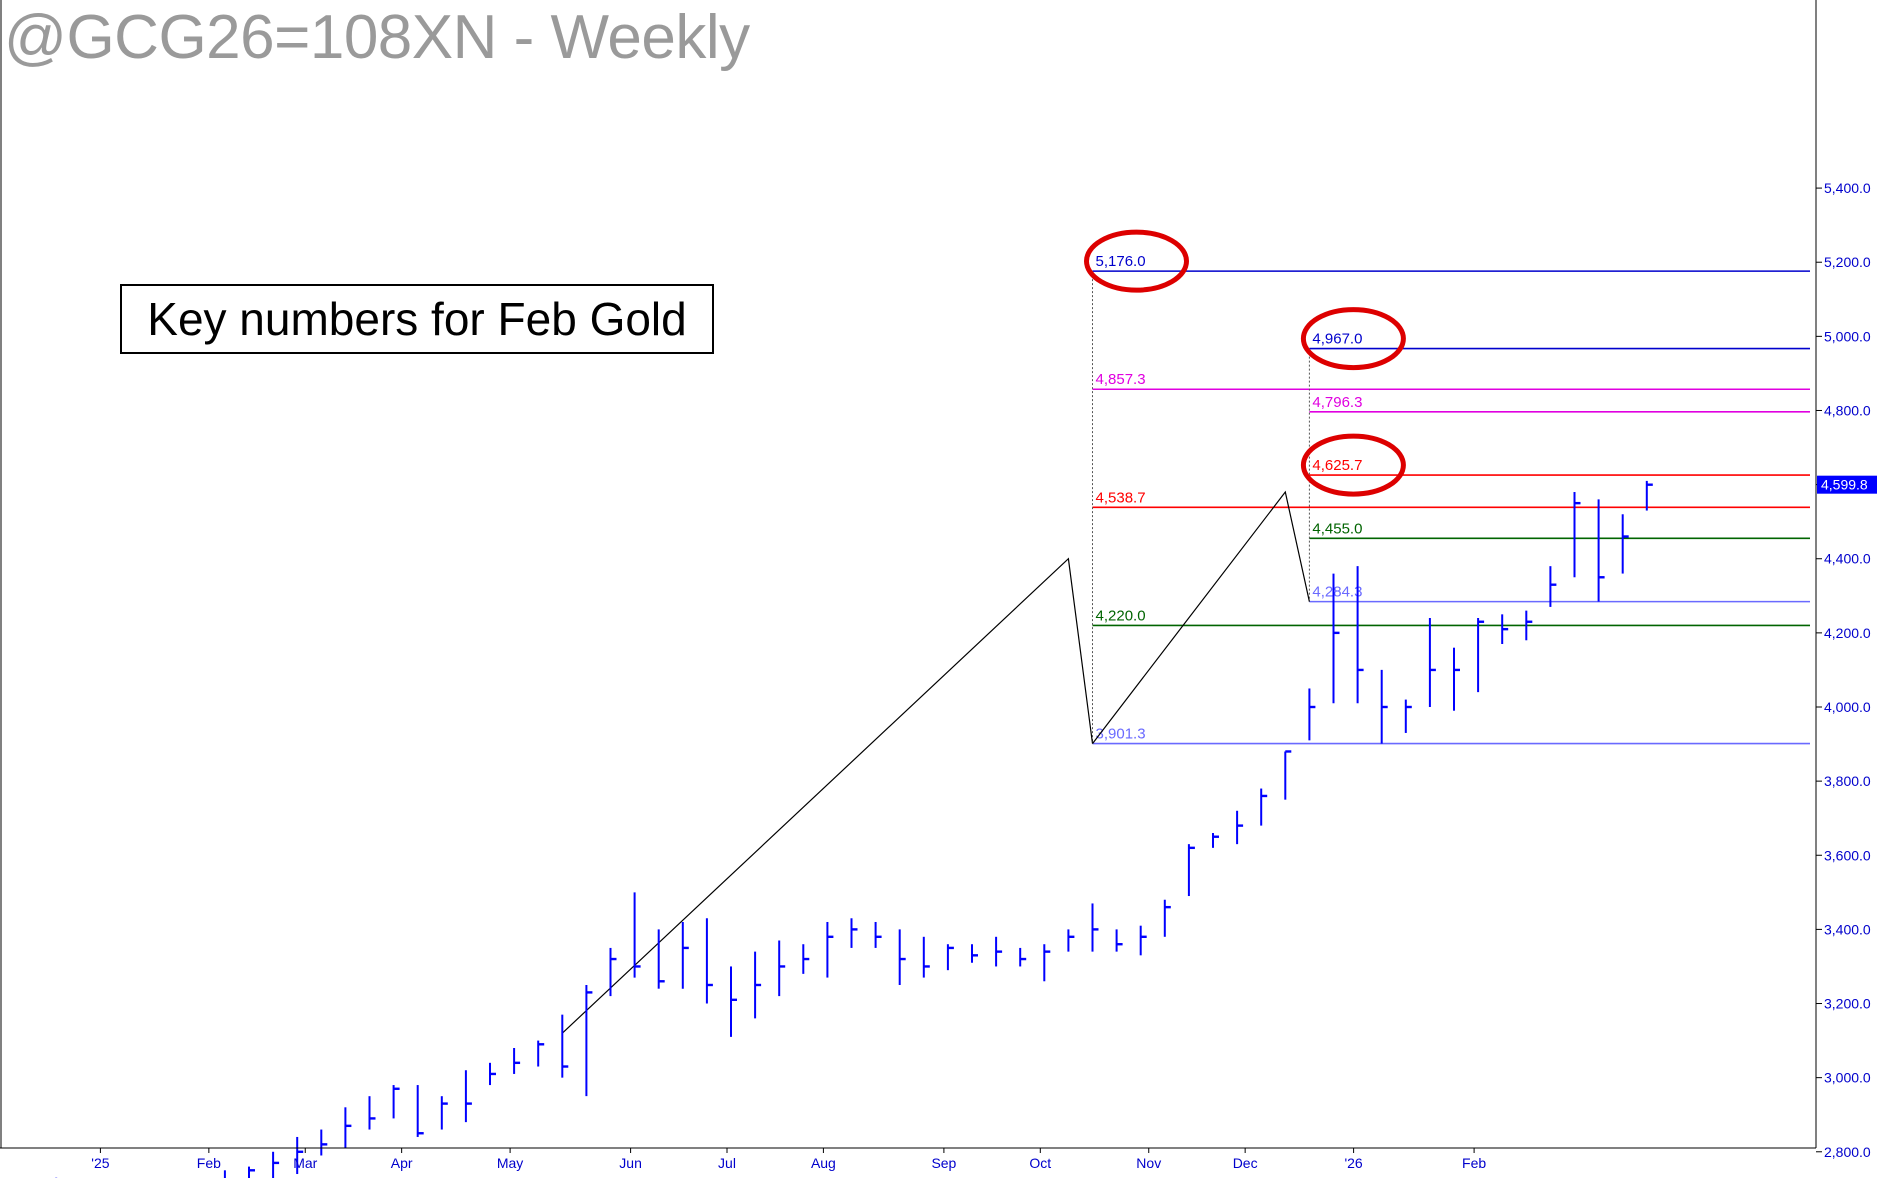 The width and height of the screenshot is (1878, 1178). What do you see at coordinates (1847, 633) in the screenshot?
I see `y-tick-label: 4,200.0` at bounding box center [1847, 633].